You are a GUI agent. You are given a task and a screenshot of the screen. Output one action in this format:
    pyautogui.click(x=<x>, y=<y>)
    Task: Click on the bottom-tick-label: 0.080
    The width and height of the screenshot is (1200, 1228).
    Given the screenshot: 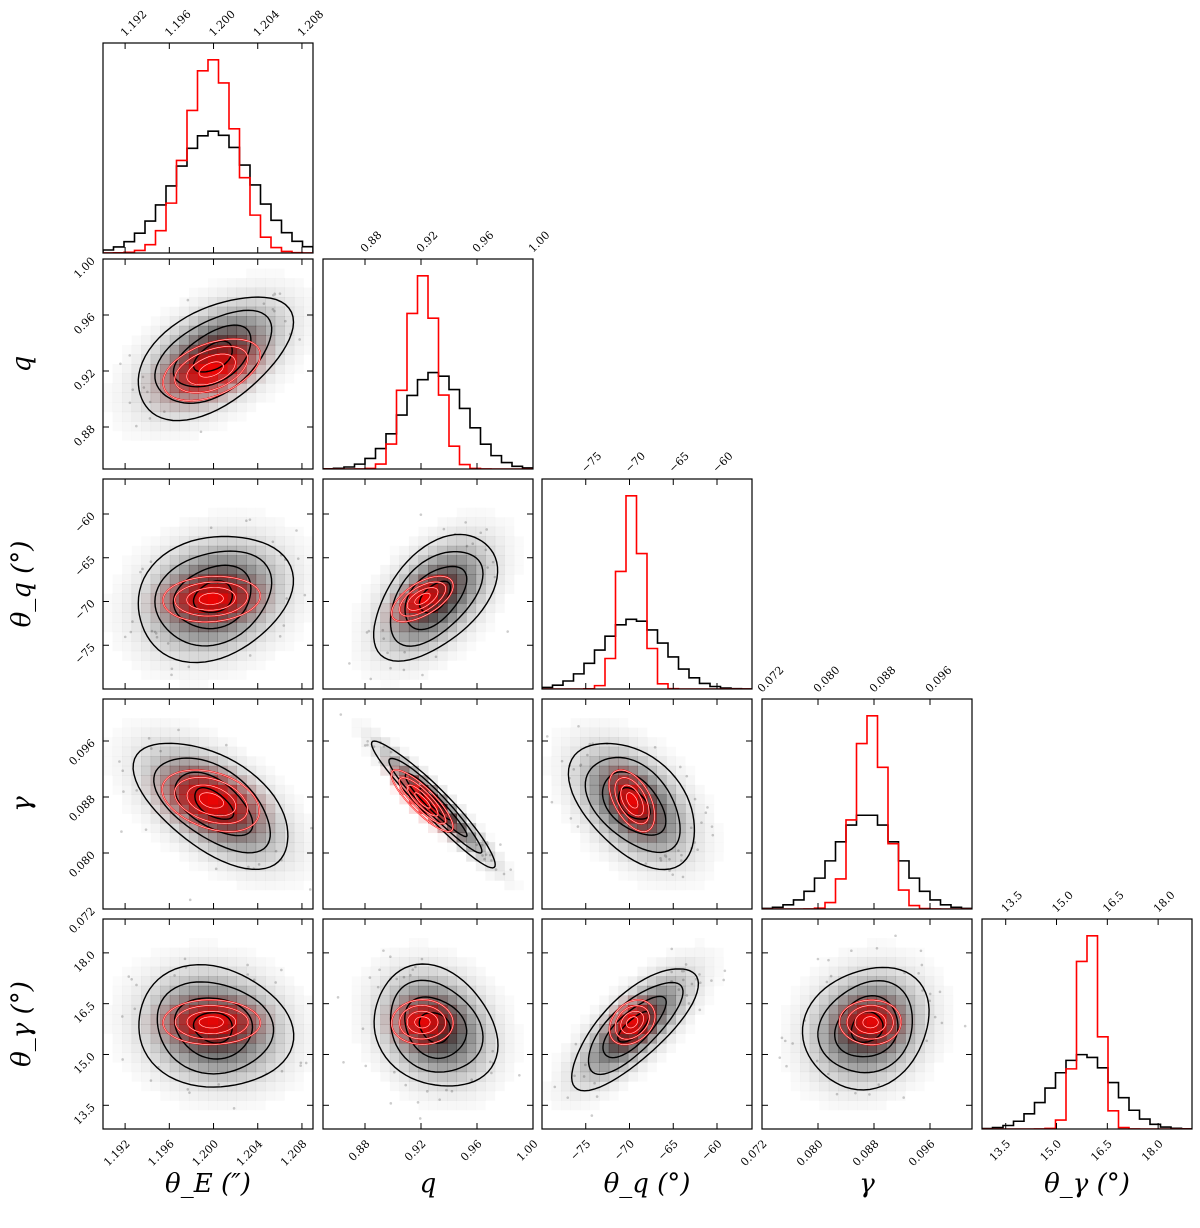 What is the action you would take?
    pyautogui.click(x=809, y=1152)
    